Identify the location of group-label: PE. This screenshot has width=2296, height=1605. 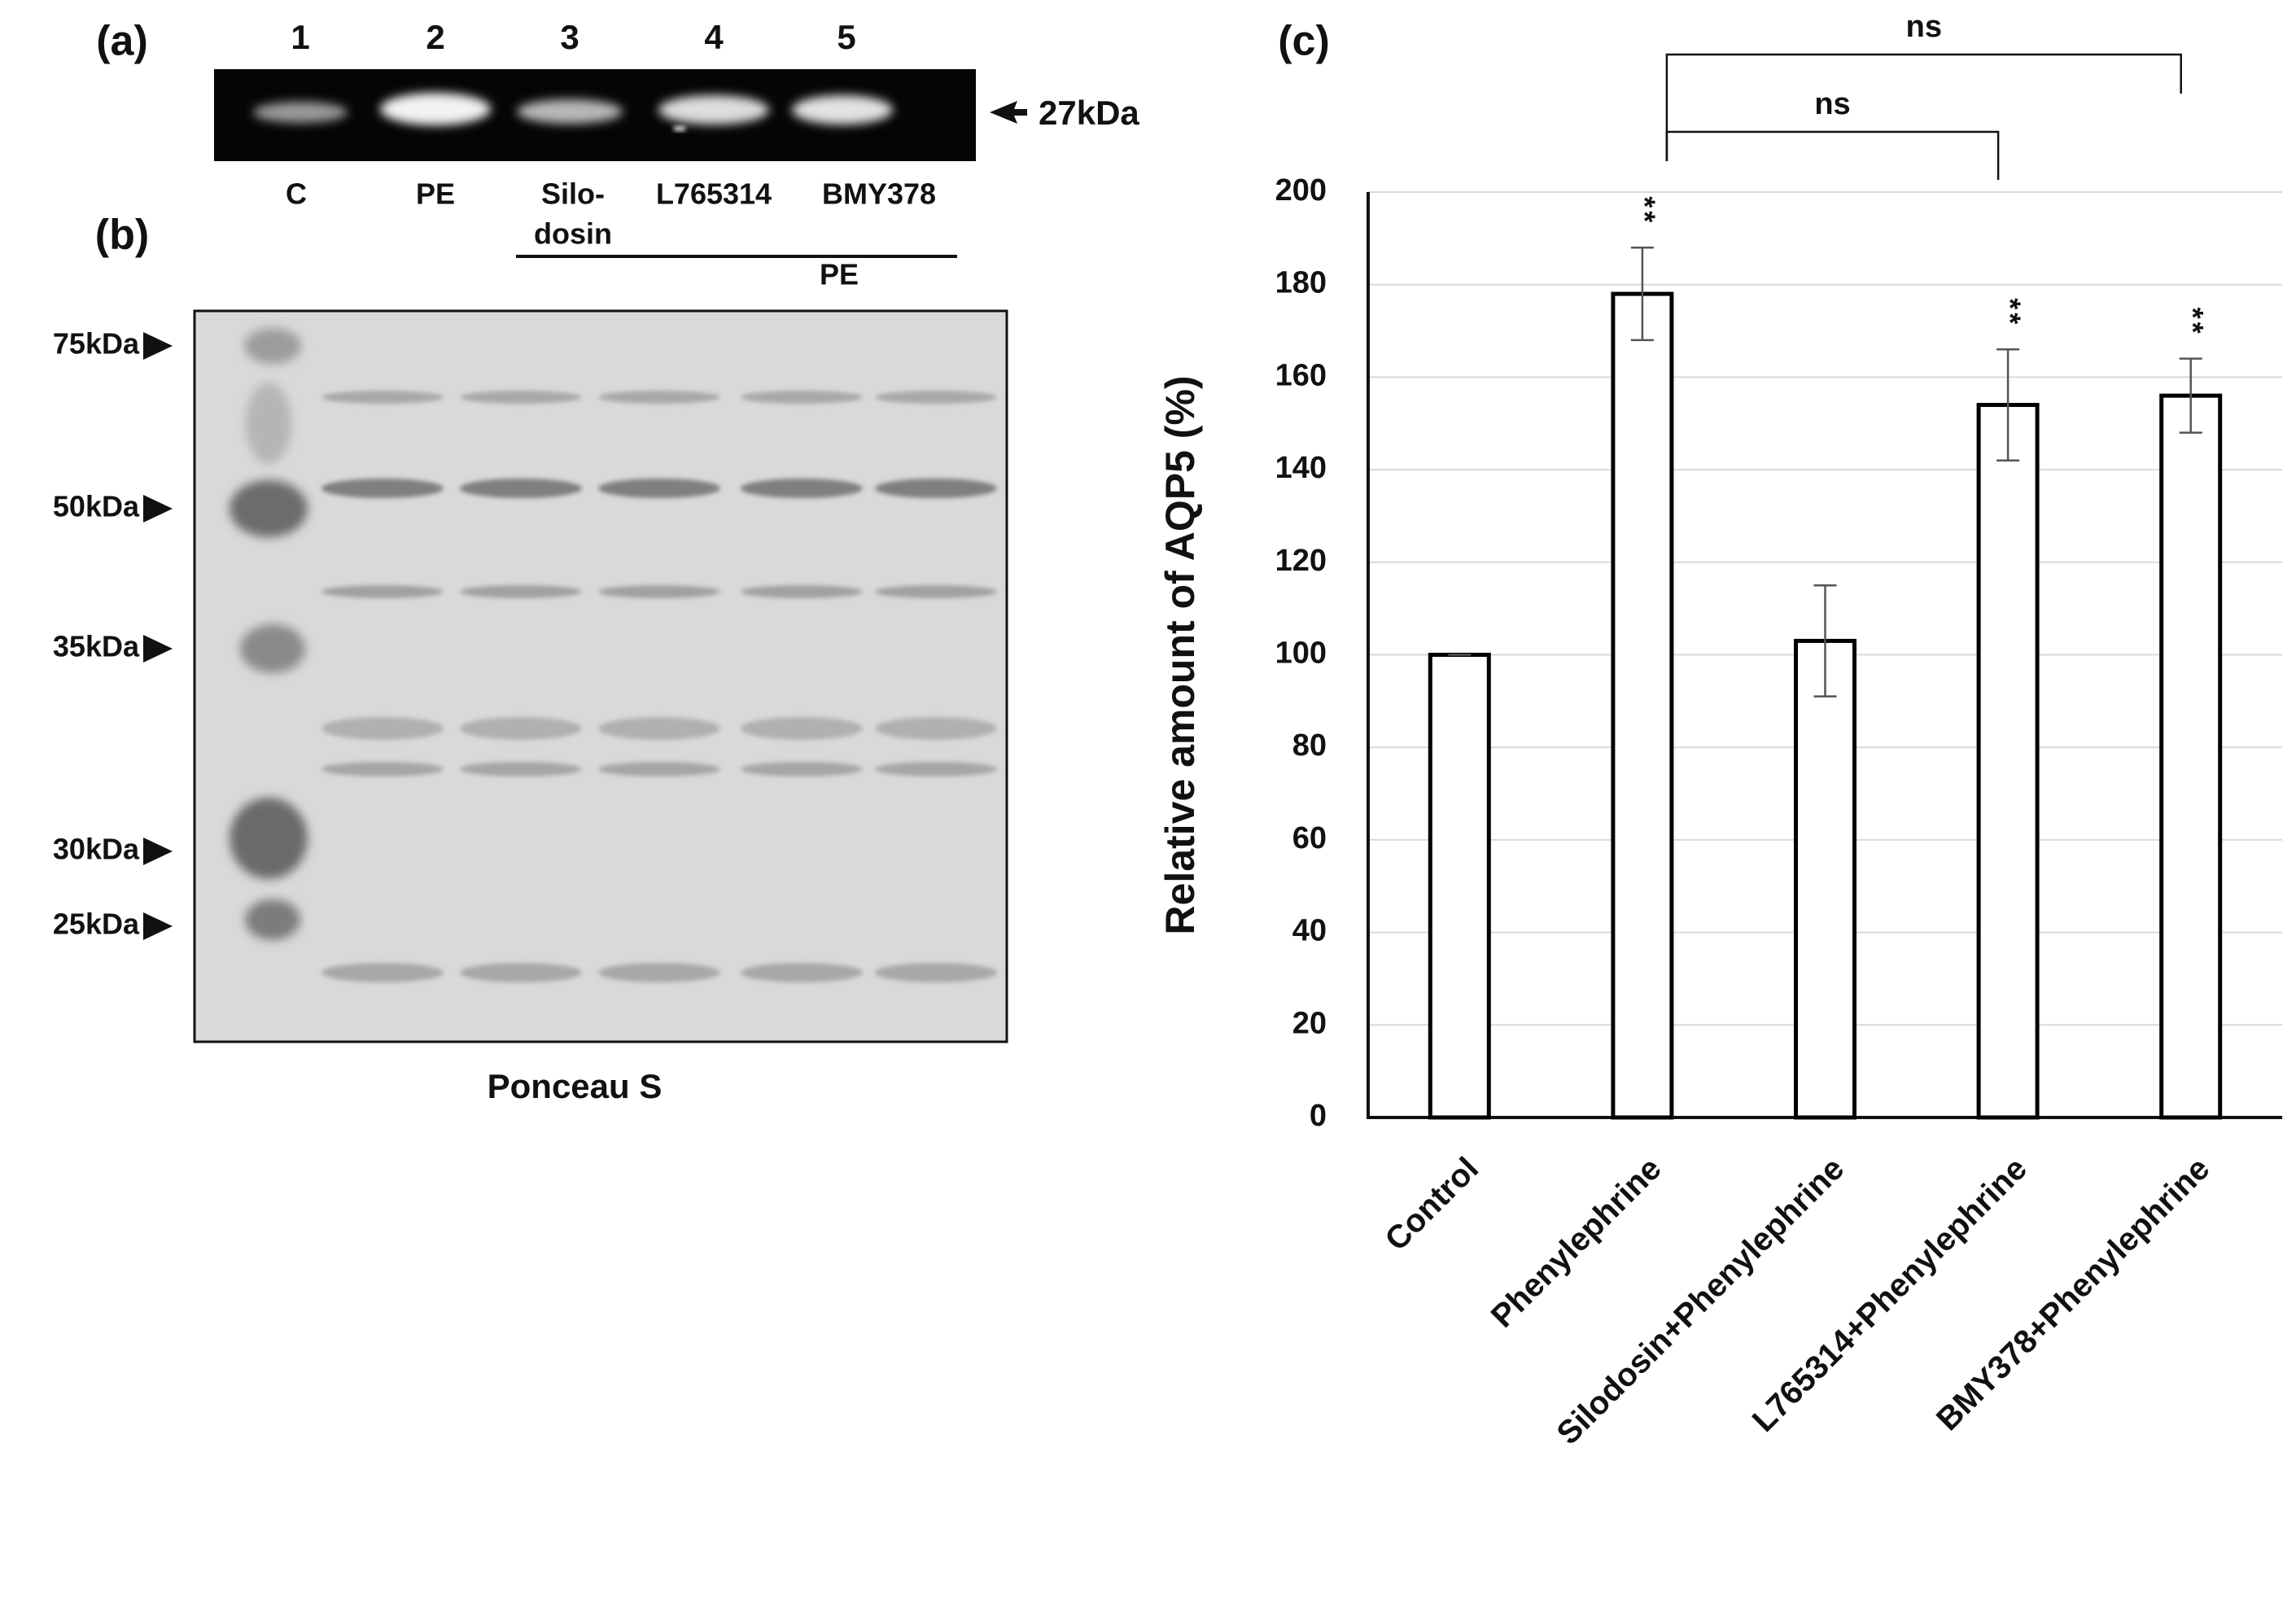
(840, 274).